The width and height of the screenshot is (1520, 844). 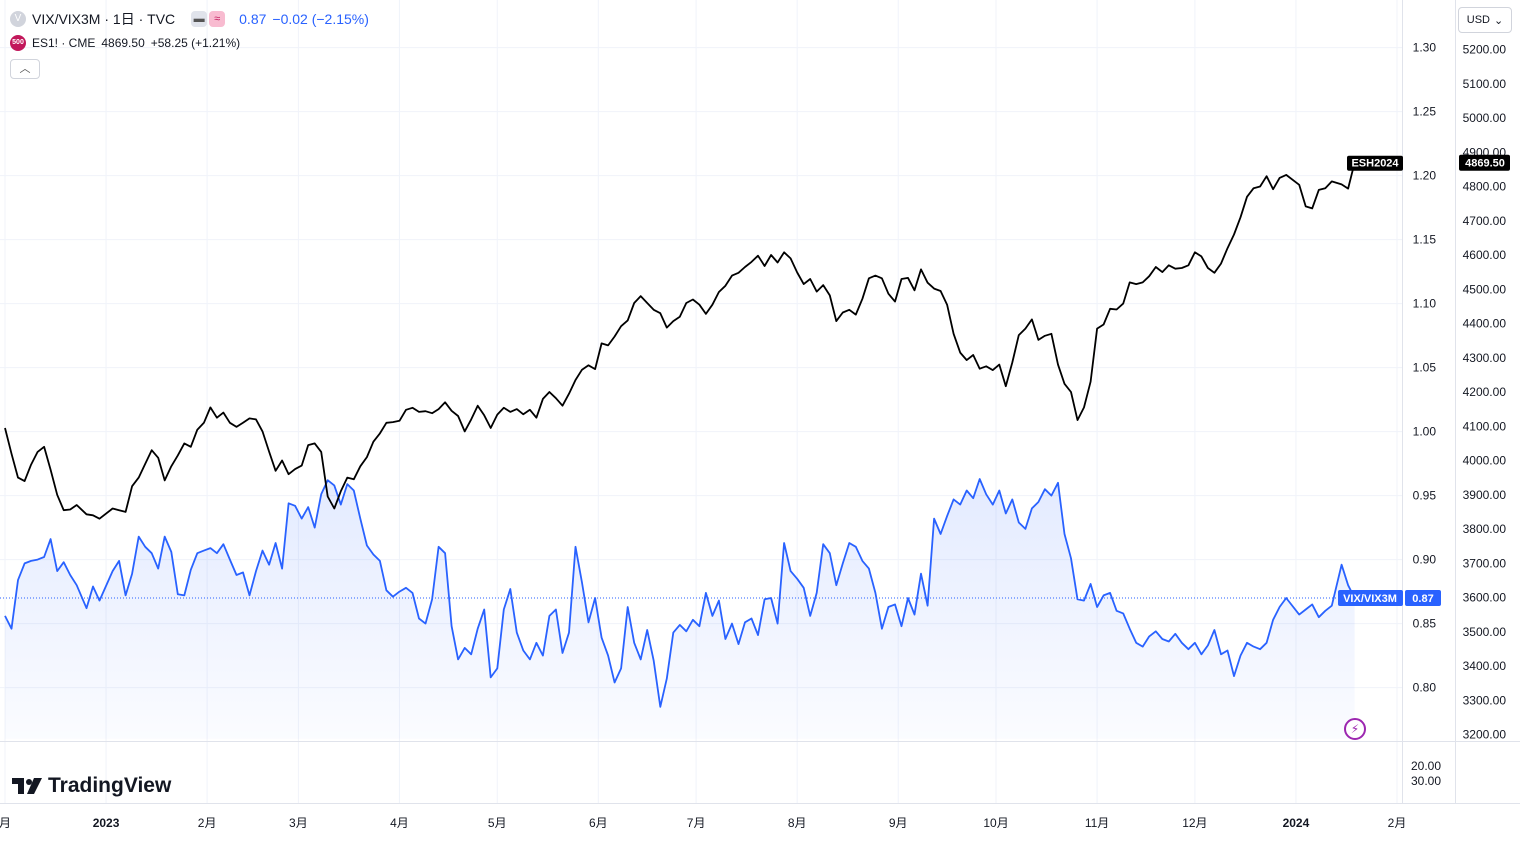 What do you see at coordinates (1485, 187) in the screenshot?
I see `price-axis-tick: 4800.00` at bounding box center [1485, 187].